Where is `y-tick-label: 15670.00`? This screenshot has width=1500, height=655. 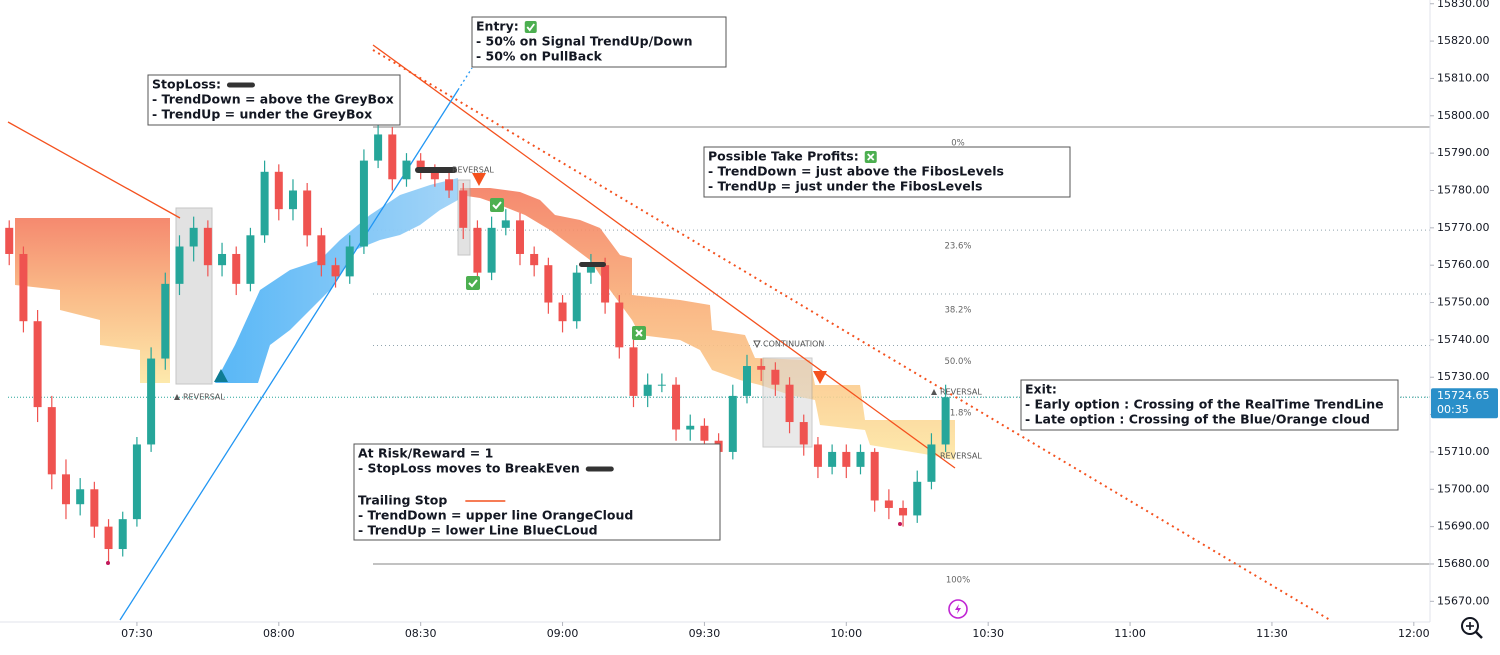
y-tick-label: 15670.00 is located at coordinates (1463, 600).